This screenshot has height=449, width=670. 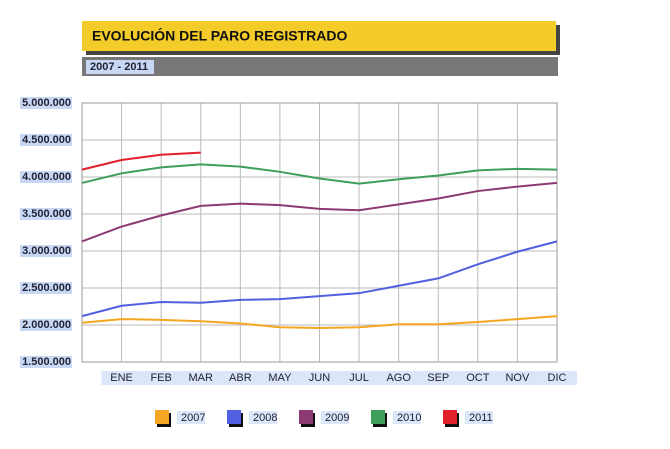 I want to click on legend-label: 2011, so click(x=481, y=418).